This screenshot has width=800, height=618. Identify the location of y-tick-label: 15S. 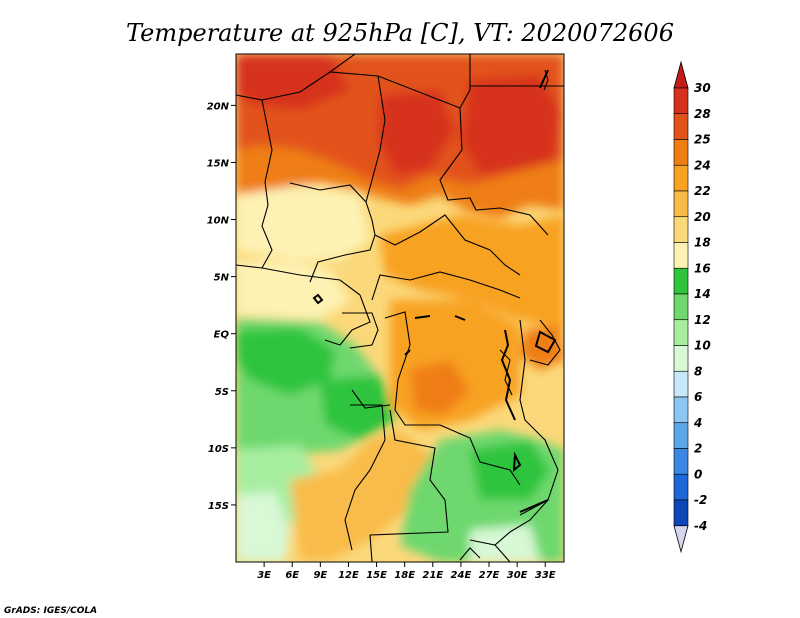
(218, 506).